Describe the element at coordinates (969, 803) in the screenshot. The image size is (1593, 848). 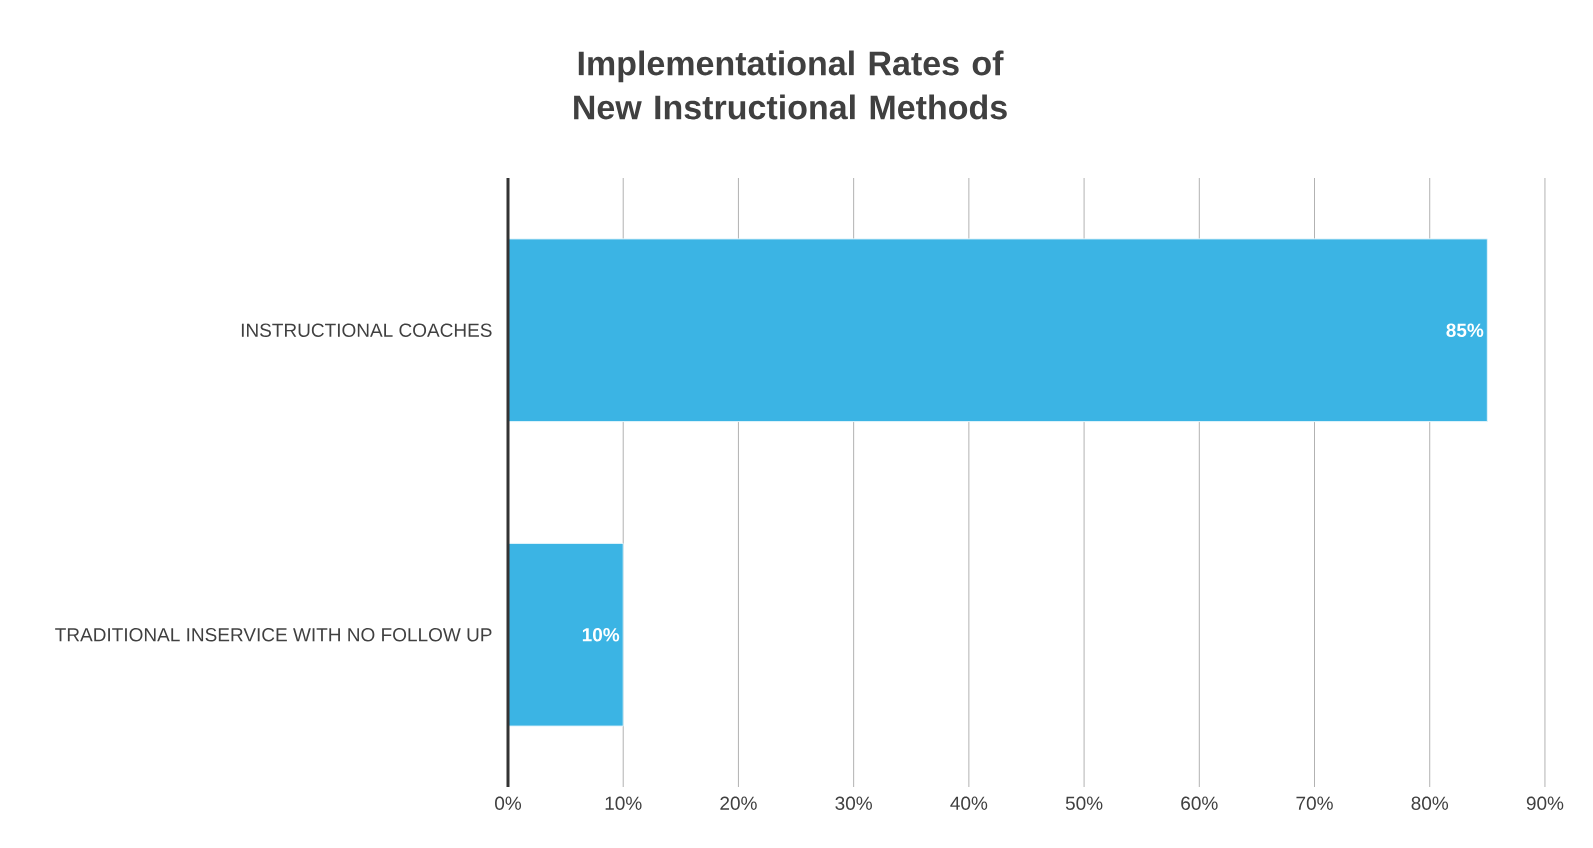
I see `x-tick-label: 40%` at that location.